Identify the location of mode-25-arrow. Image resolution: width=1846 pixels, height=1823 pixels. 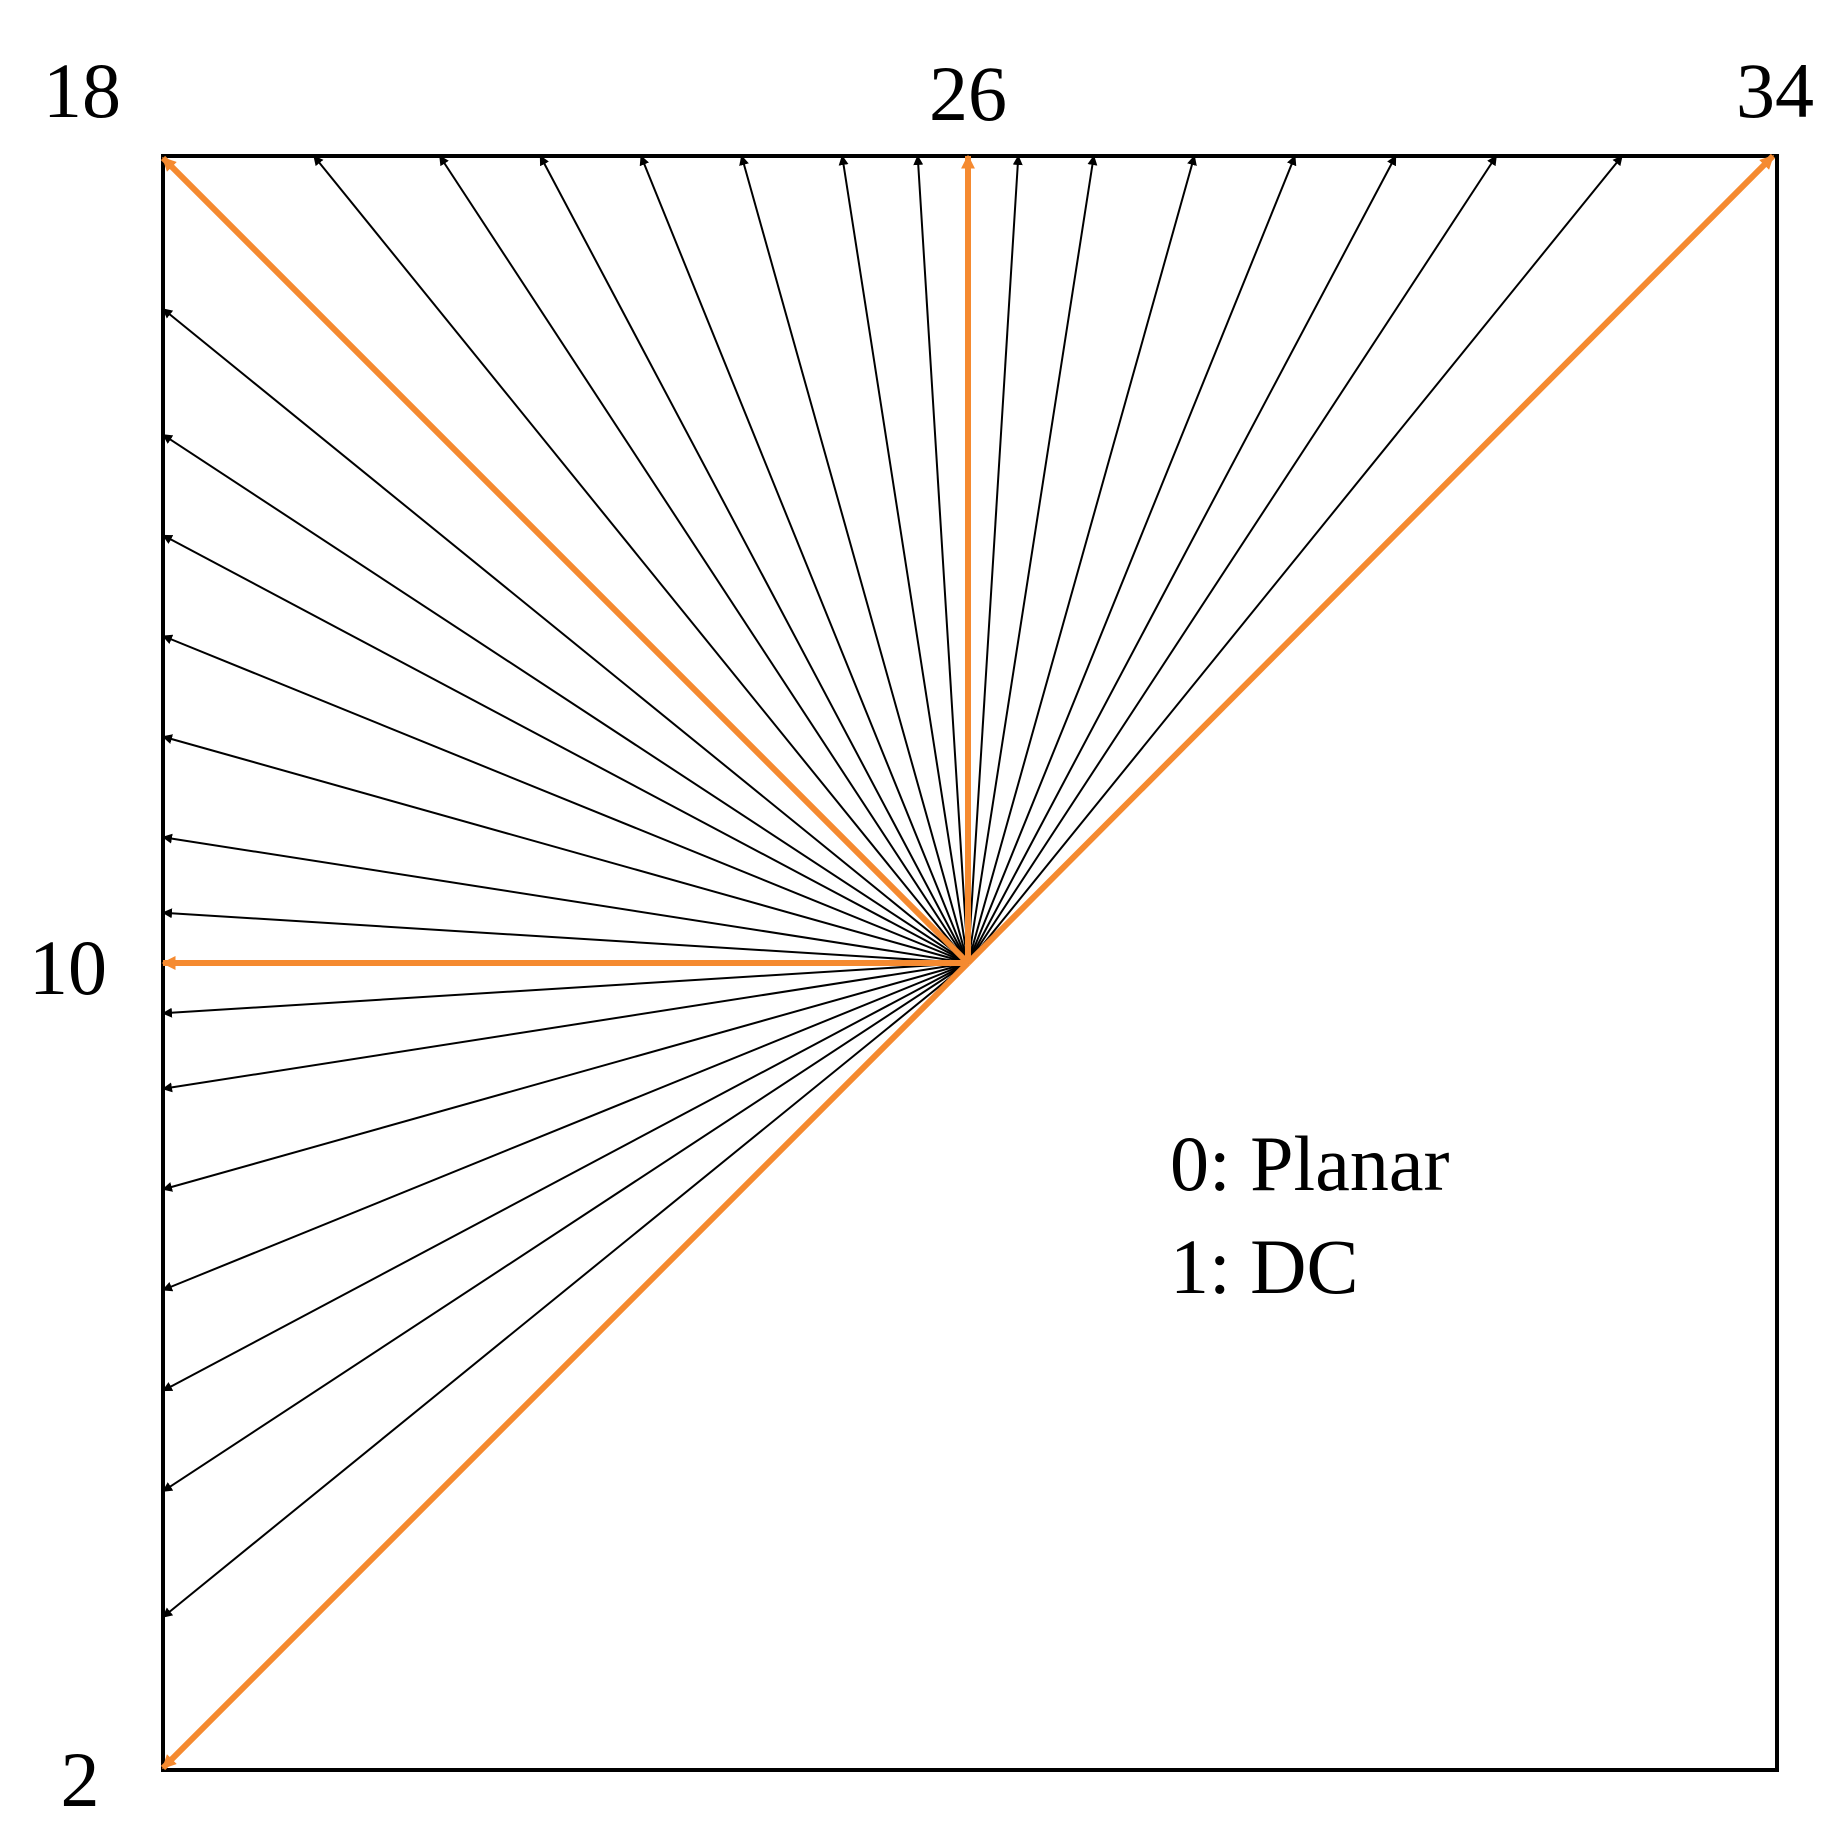
(941, 559).